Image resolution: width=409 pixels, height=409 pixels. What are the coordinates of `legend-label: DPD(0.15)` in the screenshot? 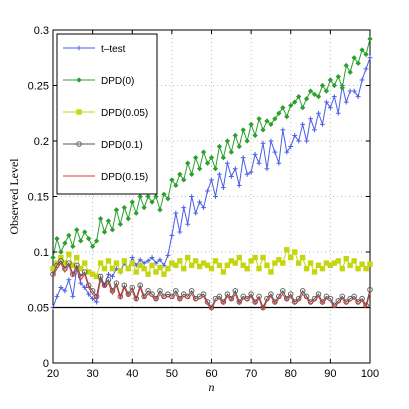 It's located at (124, 177).